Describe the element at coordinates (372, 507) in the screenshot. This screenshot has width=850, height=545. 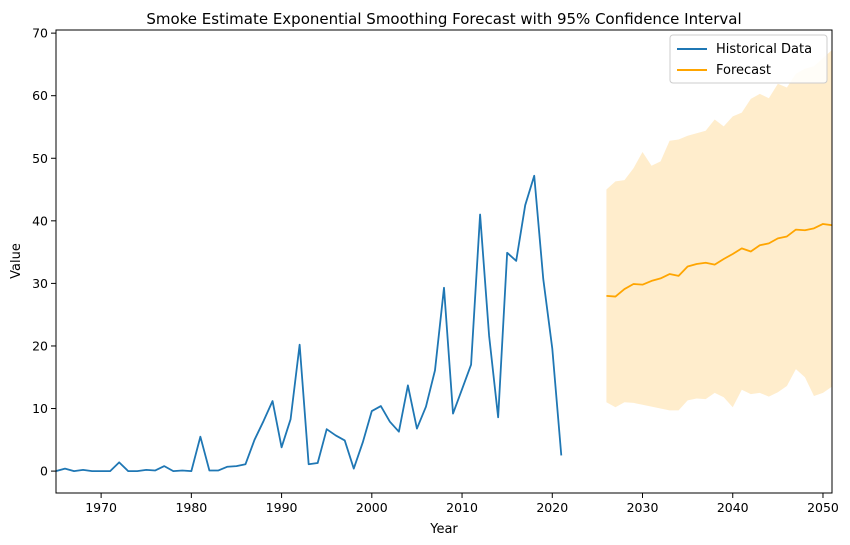
I see `x-tick-label: 2000` at that location.